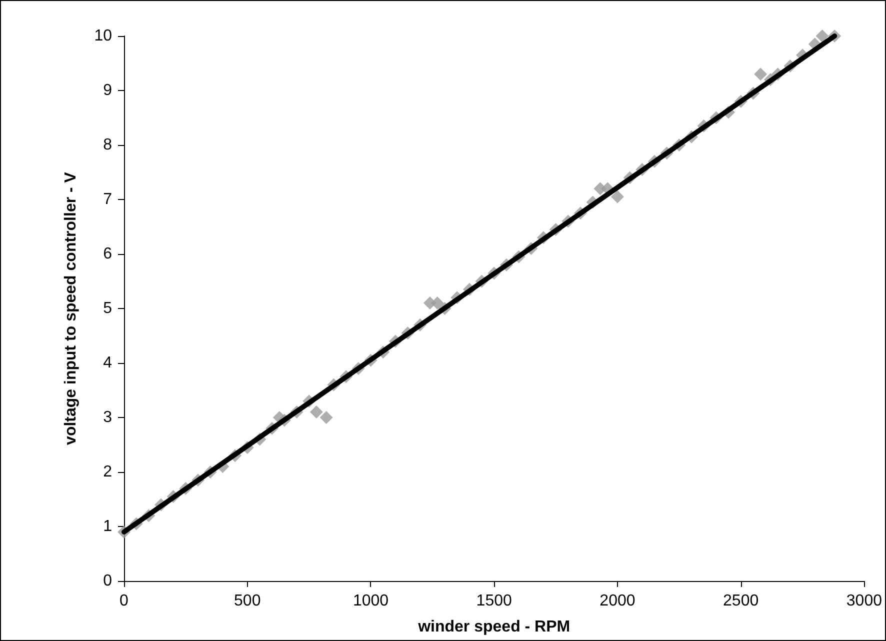  Describe the element at coordinates (107, 254) in the screenshot. I see `y-tick-label: 6` at that location.